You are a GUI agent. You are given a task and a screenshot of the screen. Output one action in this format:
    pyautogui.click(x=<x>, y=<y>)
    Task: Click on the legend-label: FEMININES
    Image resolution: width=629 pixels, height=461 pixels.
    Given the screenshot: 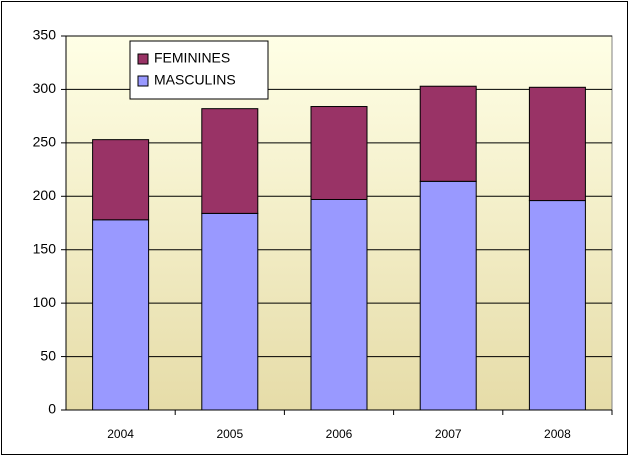 What is the action you would take?
    pyautogui.click(x=192, y=58)
    